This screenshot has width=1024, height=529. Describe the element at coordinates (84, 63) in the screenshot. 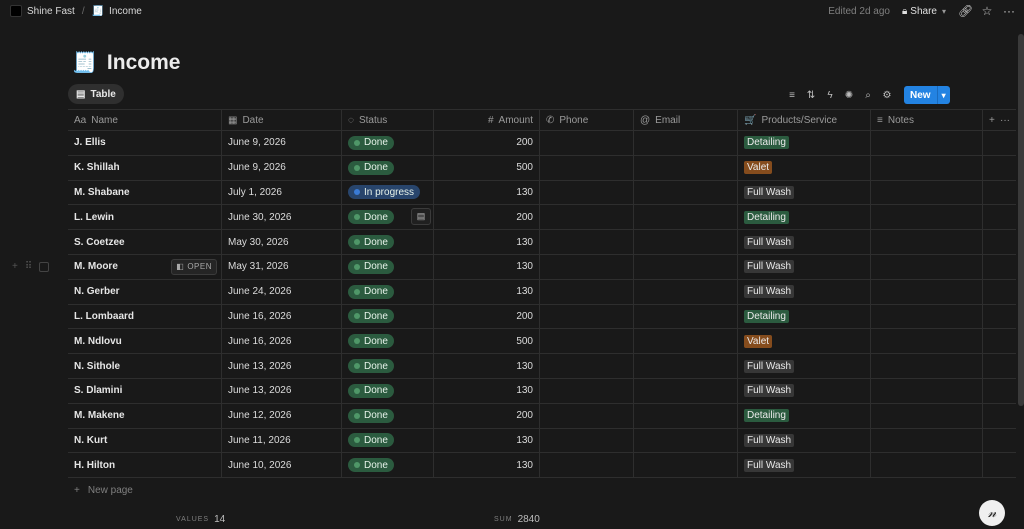

I see `receipt-icon: 🧾` at that location.